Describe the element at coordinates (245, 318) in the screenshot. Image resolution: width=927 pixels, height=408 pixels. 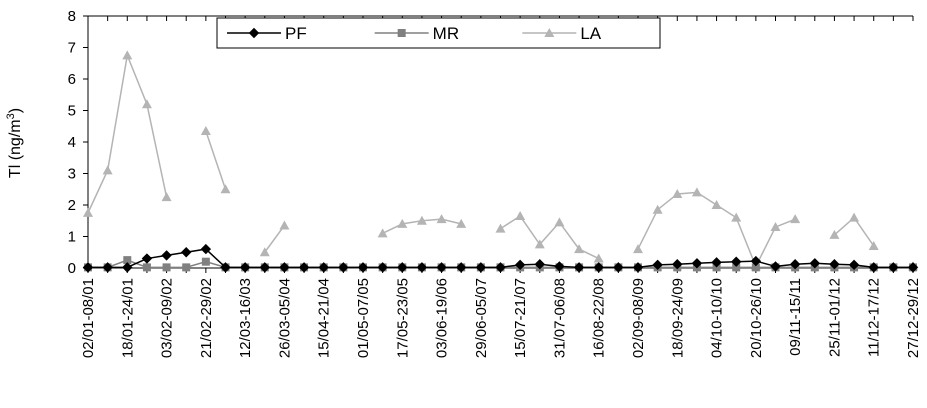
I see `x-tick-label: 12/03-16/03` at that location.